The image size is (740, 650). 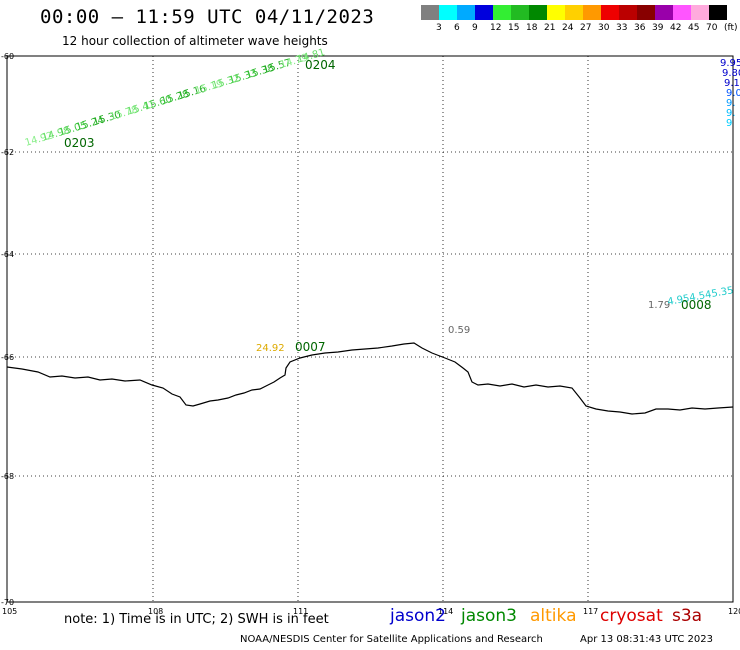 What do you see at coordinates (9, 611) in the screenshot?
I see `x-tick-label: 105` at bounding box center [9, 611].